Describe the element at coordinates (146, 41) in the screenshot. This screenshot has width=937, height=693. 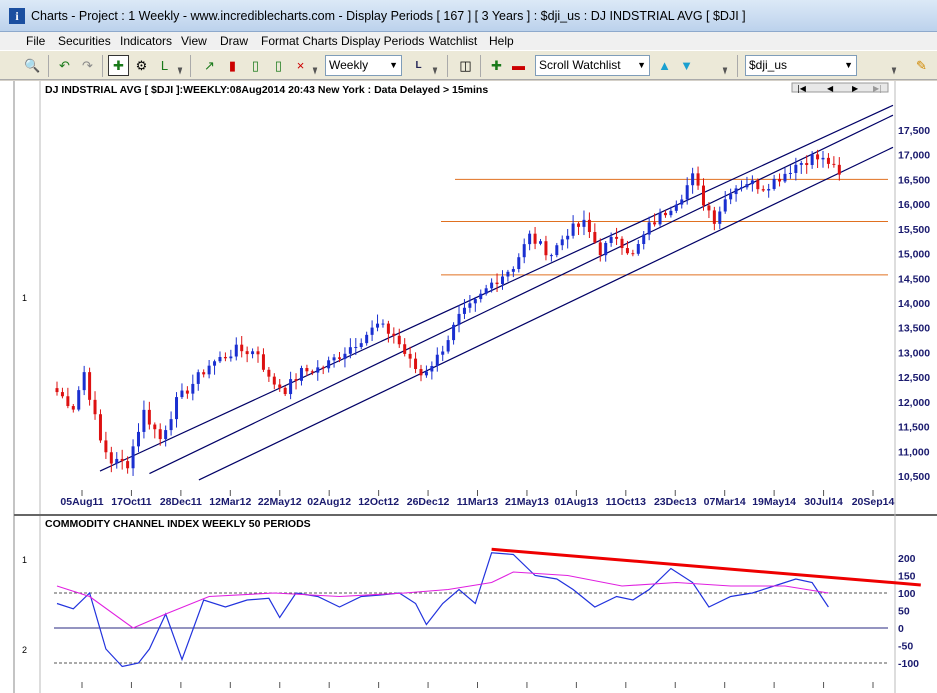
I see `menu-indicators: Indicators` at that location.